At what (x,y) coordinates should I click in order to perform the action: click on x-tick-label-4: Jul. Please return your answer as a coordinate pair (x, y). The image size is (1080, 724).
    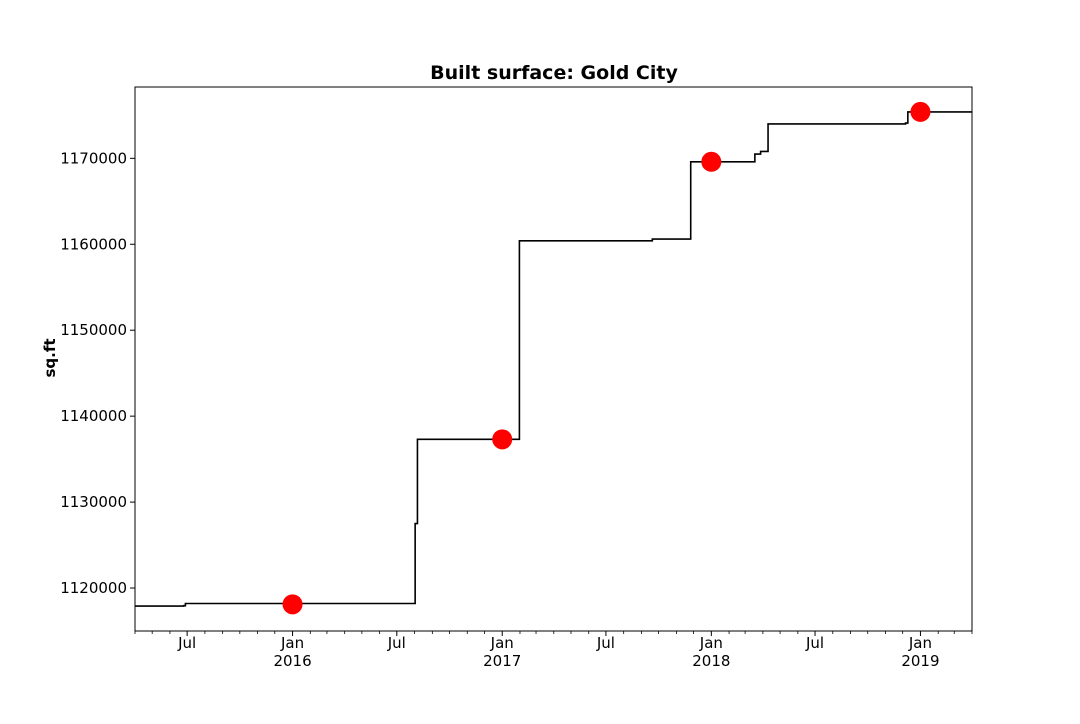
    Looking at the image, I should click on (605, 643).